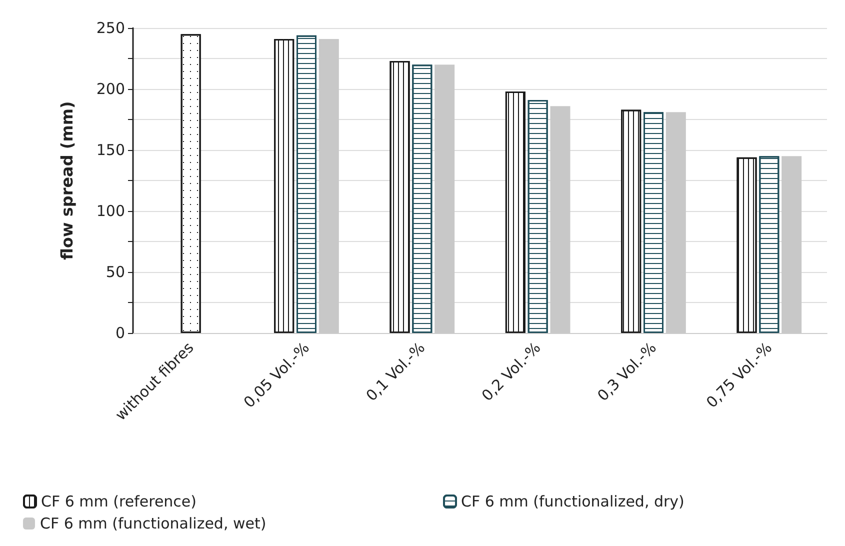 The width and height of the screenshot is (845, 546). What do you see at coordinates (110, 211) in the screenshot?
I see `y-tick-label: 100` at bounding box center [110, 211].